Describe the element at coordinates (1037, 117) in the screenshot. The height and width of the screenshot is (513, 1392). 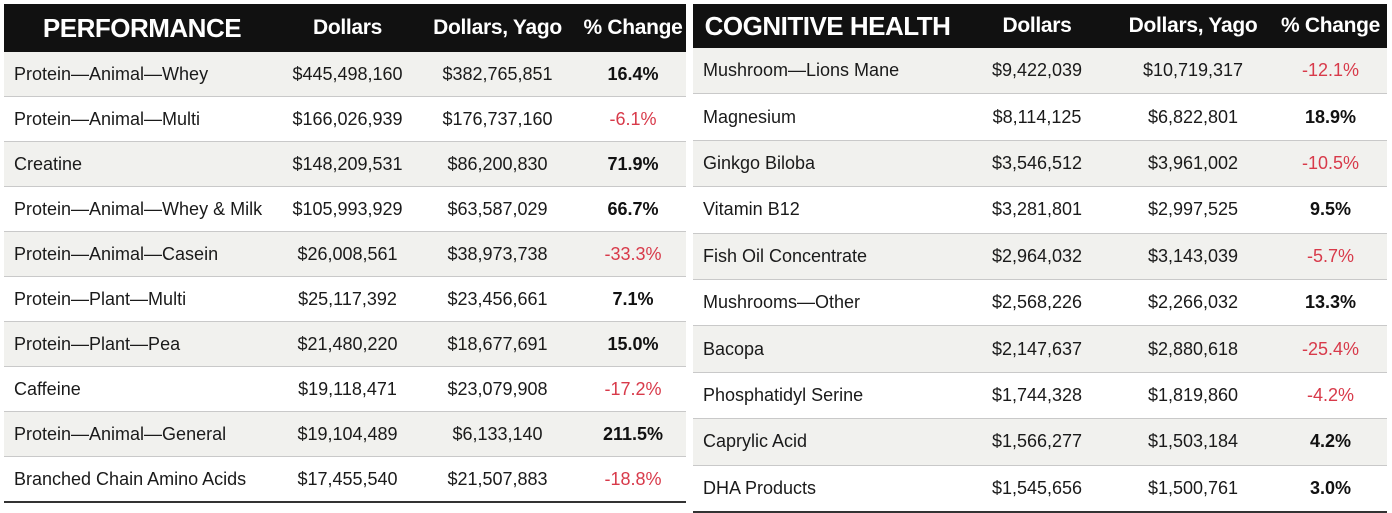
I see `dollars-cell: $8,114,125` at that location.